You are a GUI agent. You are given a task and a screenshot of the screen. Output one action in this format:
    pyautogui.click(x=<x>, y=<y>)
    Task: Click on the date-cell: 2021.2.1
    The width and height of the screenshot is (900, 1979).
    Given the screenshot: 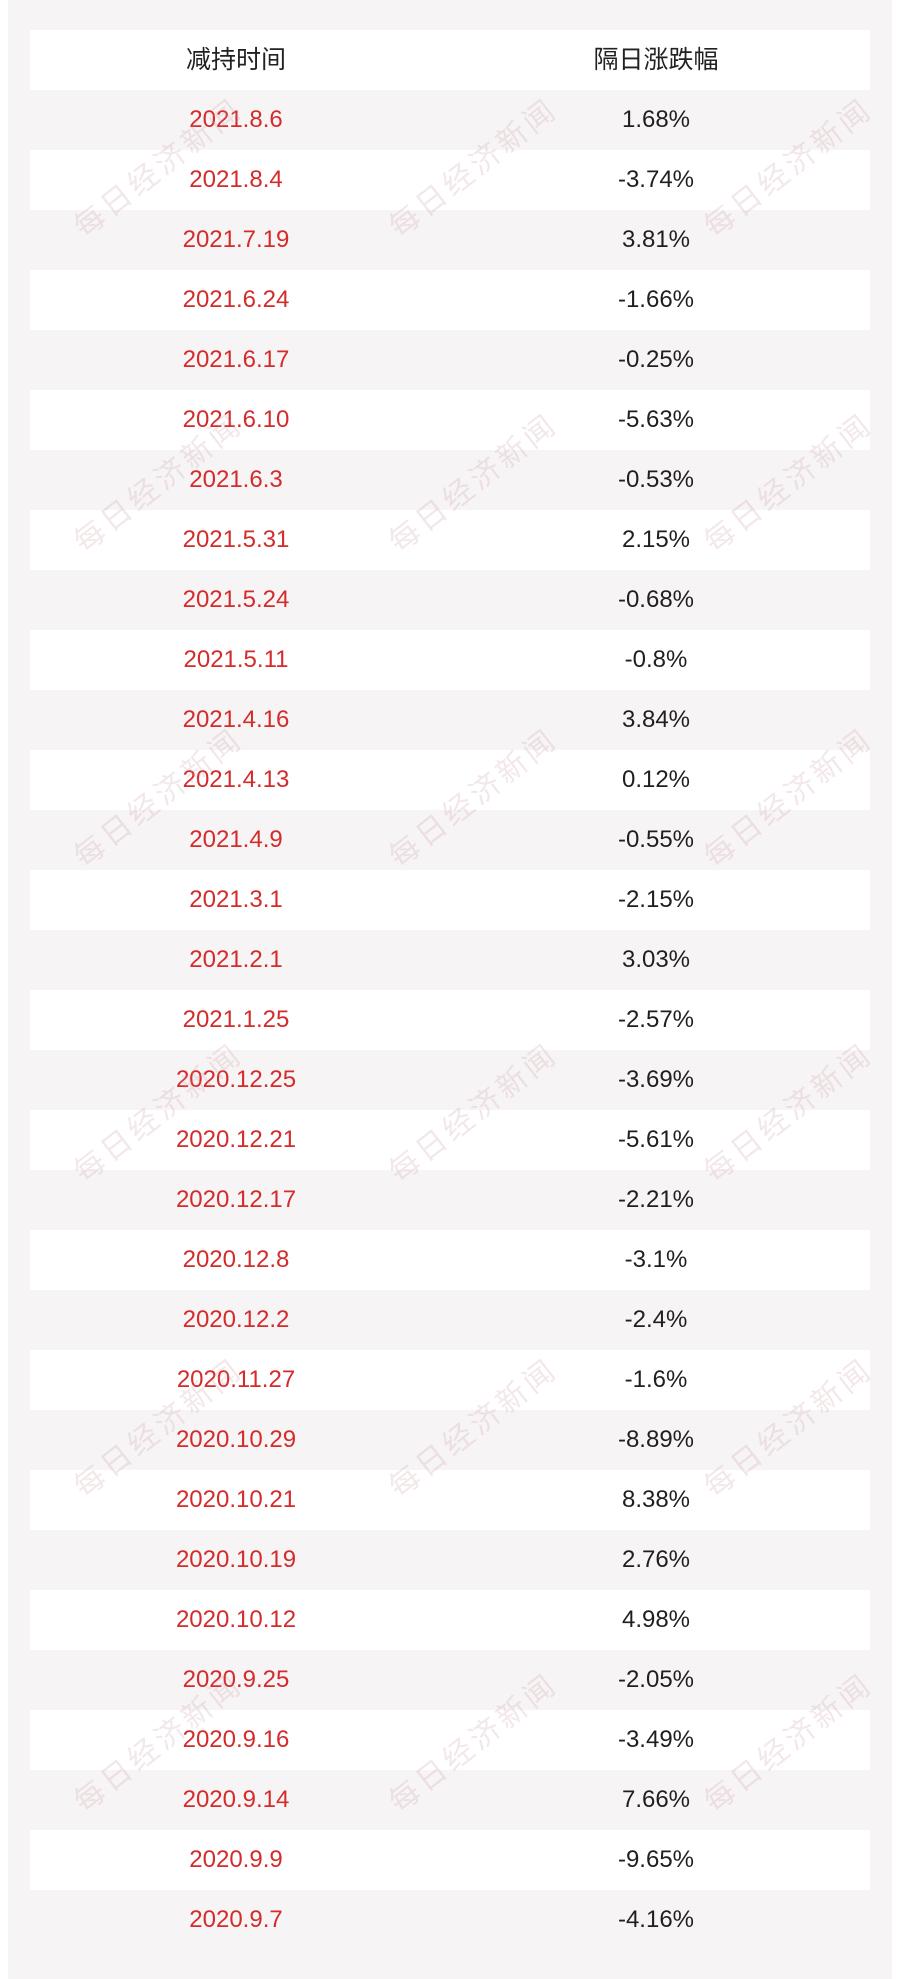 What is the action you would take?
    pyautogui.click(x=236, y=959)
    